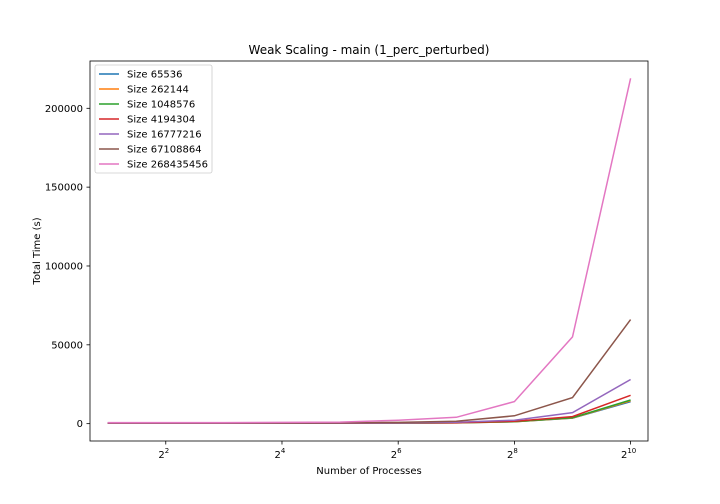  I want to click on y-axis-label: Total Time (s), so click(37, 251).